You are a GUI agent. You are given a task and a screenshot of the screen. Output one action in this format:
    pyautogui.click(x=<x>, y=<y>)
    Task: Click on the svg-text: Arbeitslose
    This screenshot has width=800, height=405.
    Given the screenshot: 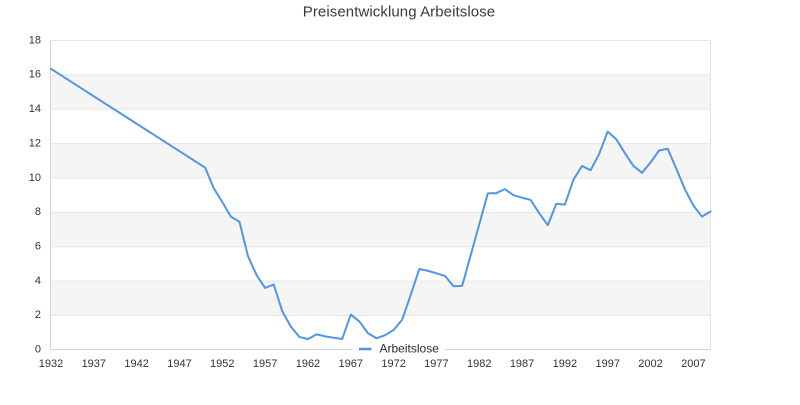 What is the action you would take?
    pyautogui.click(x=410, y=348)
    